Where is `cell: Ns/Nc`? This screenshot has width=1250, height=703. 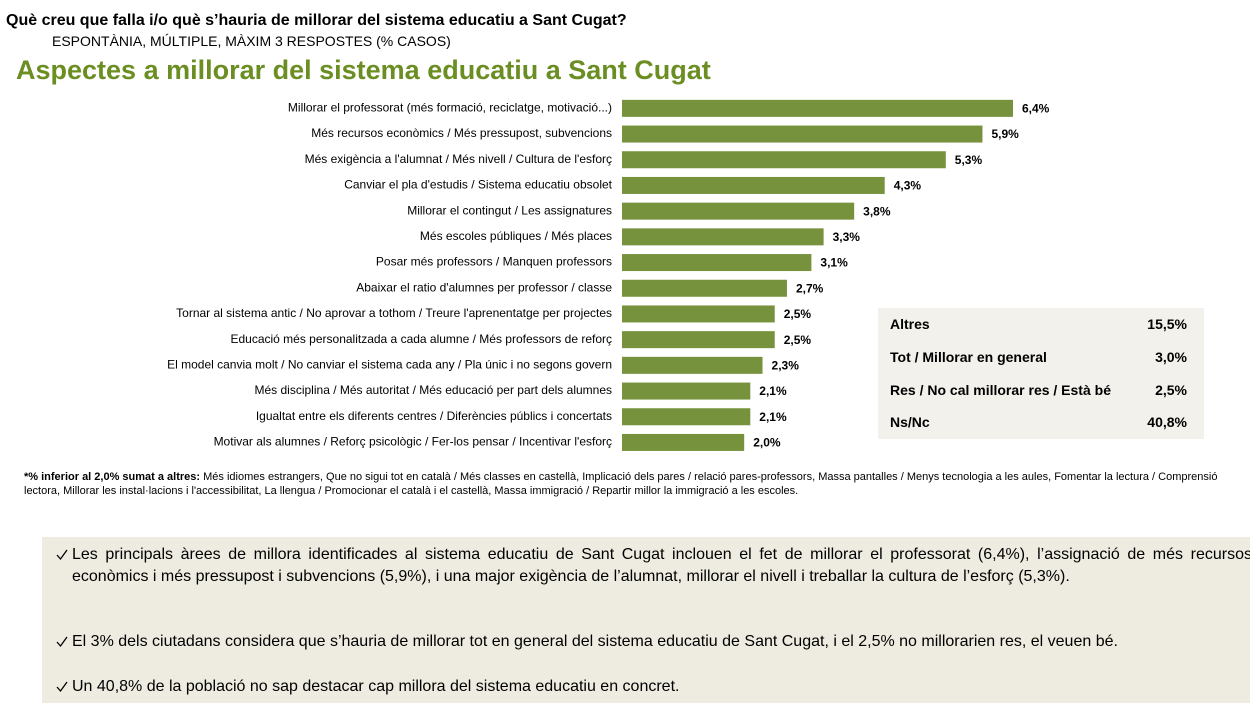 cell: Ns/Nc is located at coordinates (910, 422).